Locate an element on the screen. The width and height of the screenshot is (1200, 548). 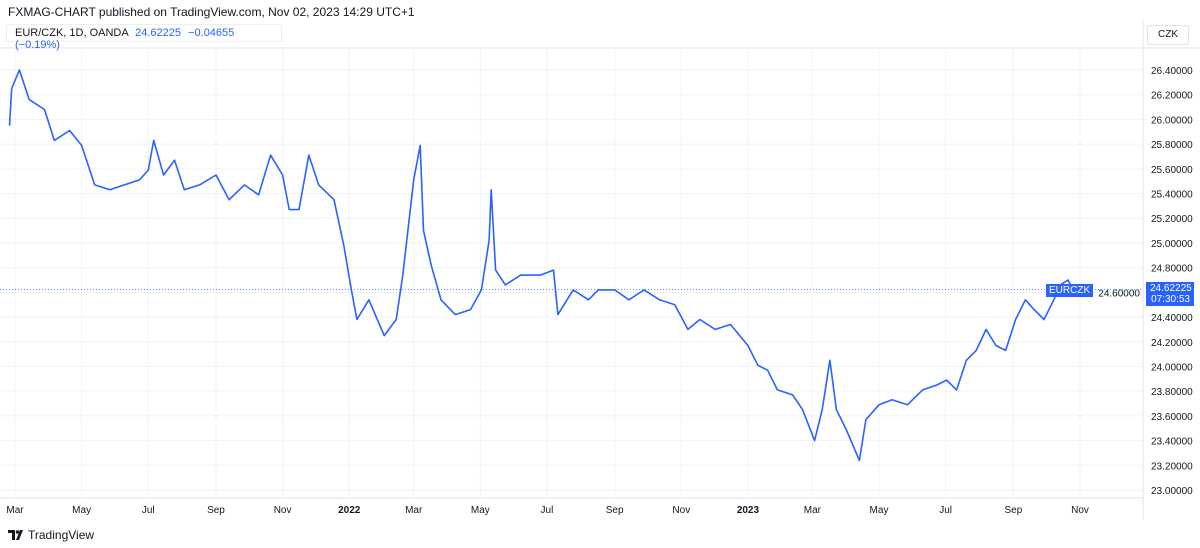
tradingview-logo: TradingView is located at coordinates (51, 535).